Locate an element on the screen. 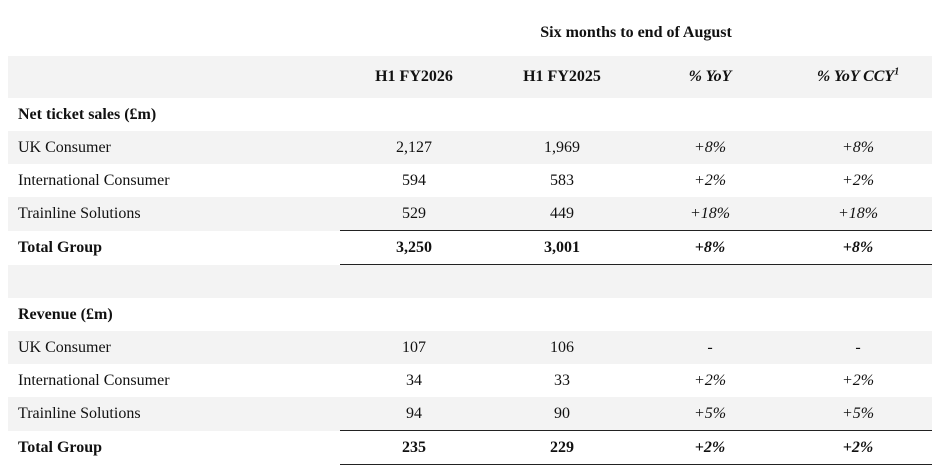 This screenshot has width=940, height=465. table-row: International Consumer 594 583 +2% +2% is located at coordinates (470, 180).